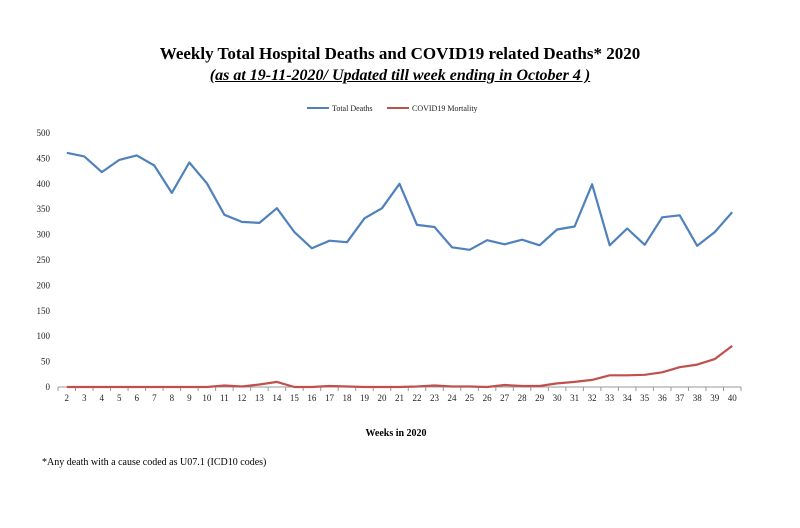 The image size is (800, 528). I want to click on y-axis: 0 50 100 150 200 250 300 350 400 450 500, so click(44, 260).